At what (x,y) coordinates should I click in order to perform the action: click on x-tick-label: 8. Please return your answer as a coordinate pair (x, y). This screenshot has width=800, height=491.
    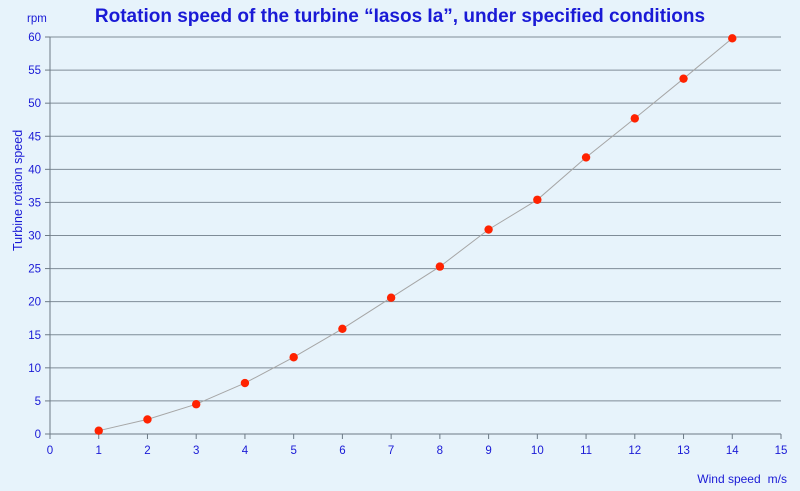
    Looking at the image, I should click on (440, 451).